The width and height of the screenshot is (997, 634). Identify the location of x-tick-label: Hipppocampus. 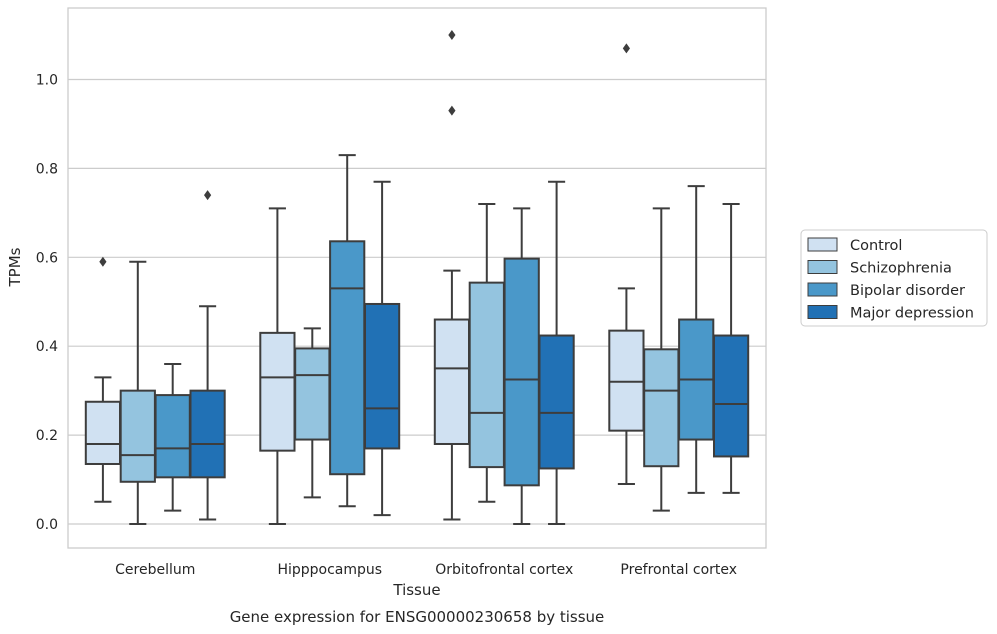
(329, 570).